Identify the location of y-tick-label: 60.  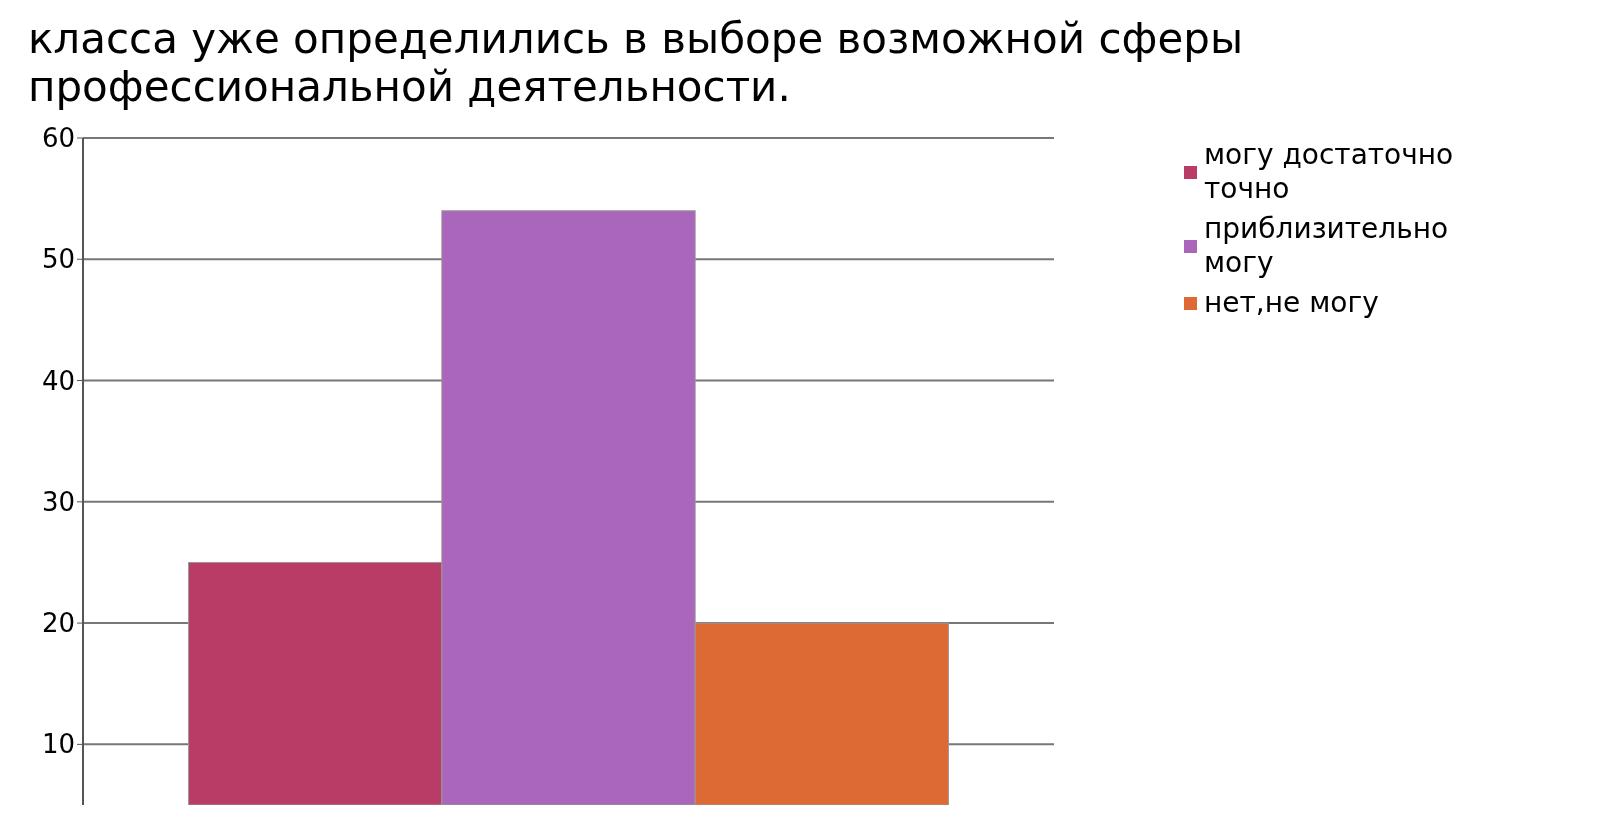
(58, 138).